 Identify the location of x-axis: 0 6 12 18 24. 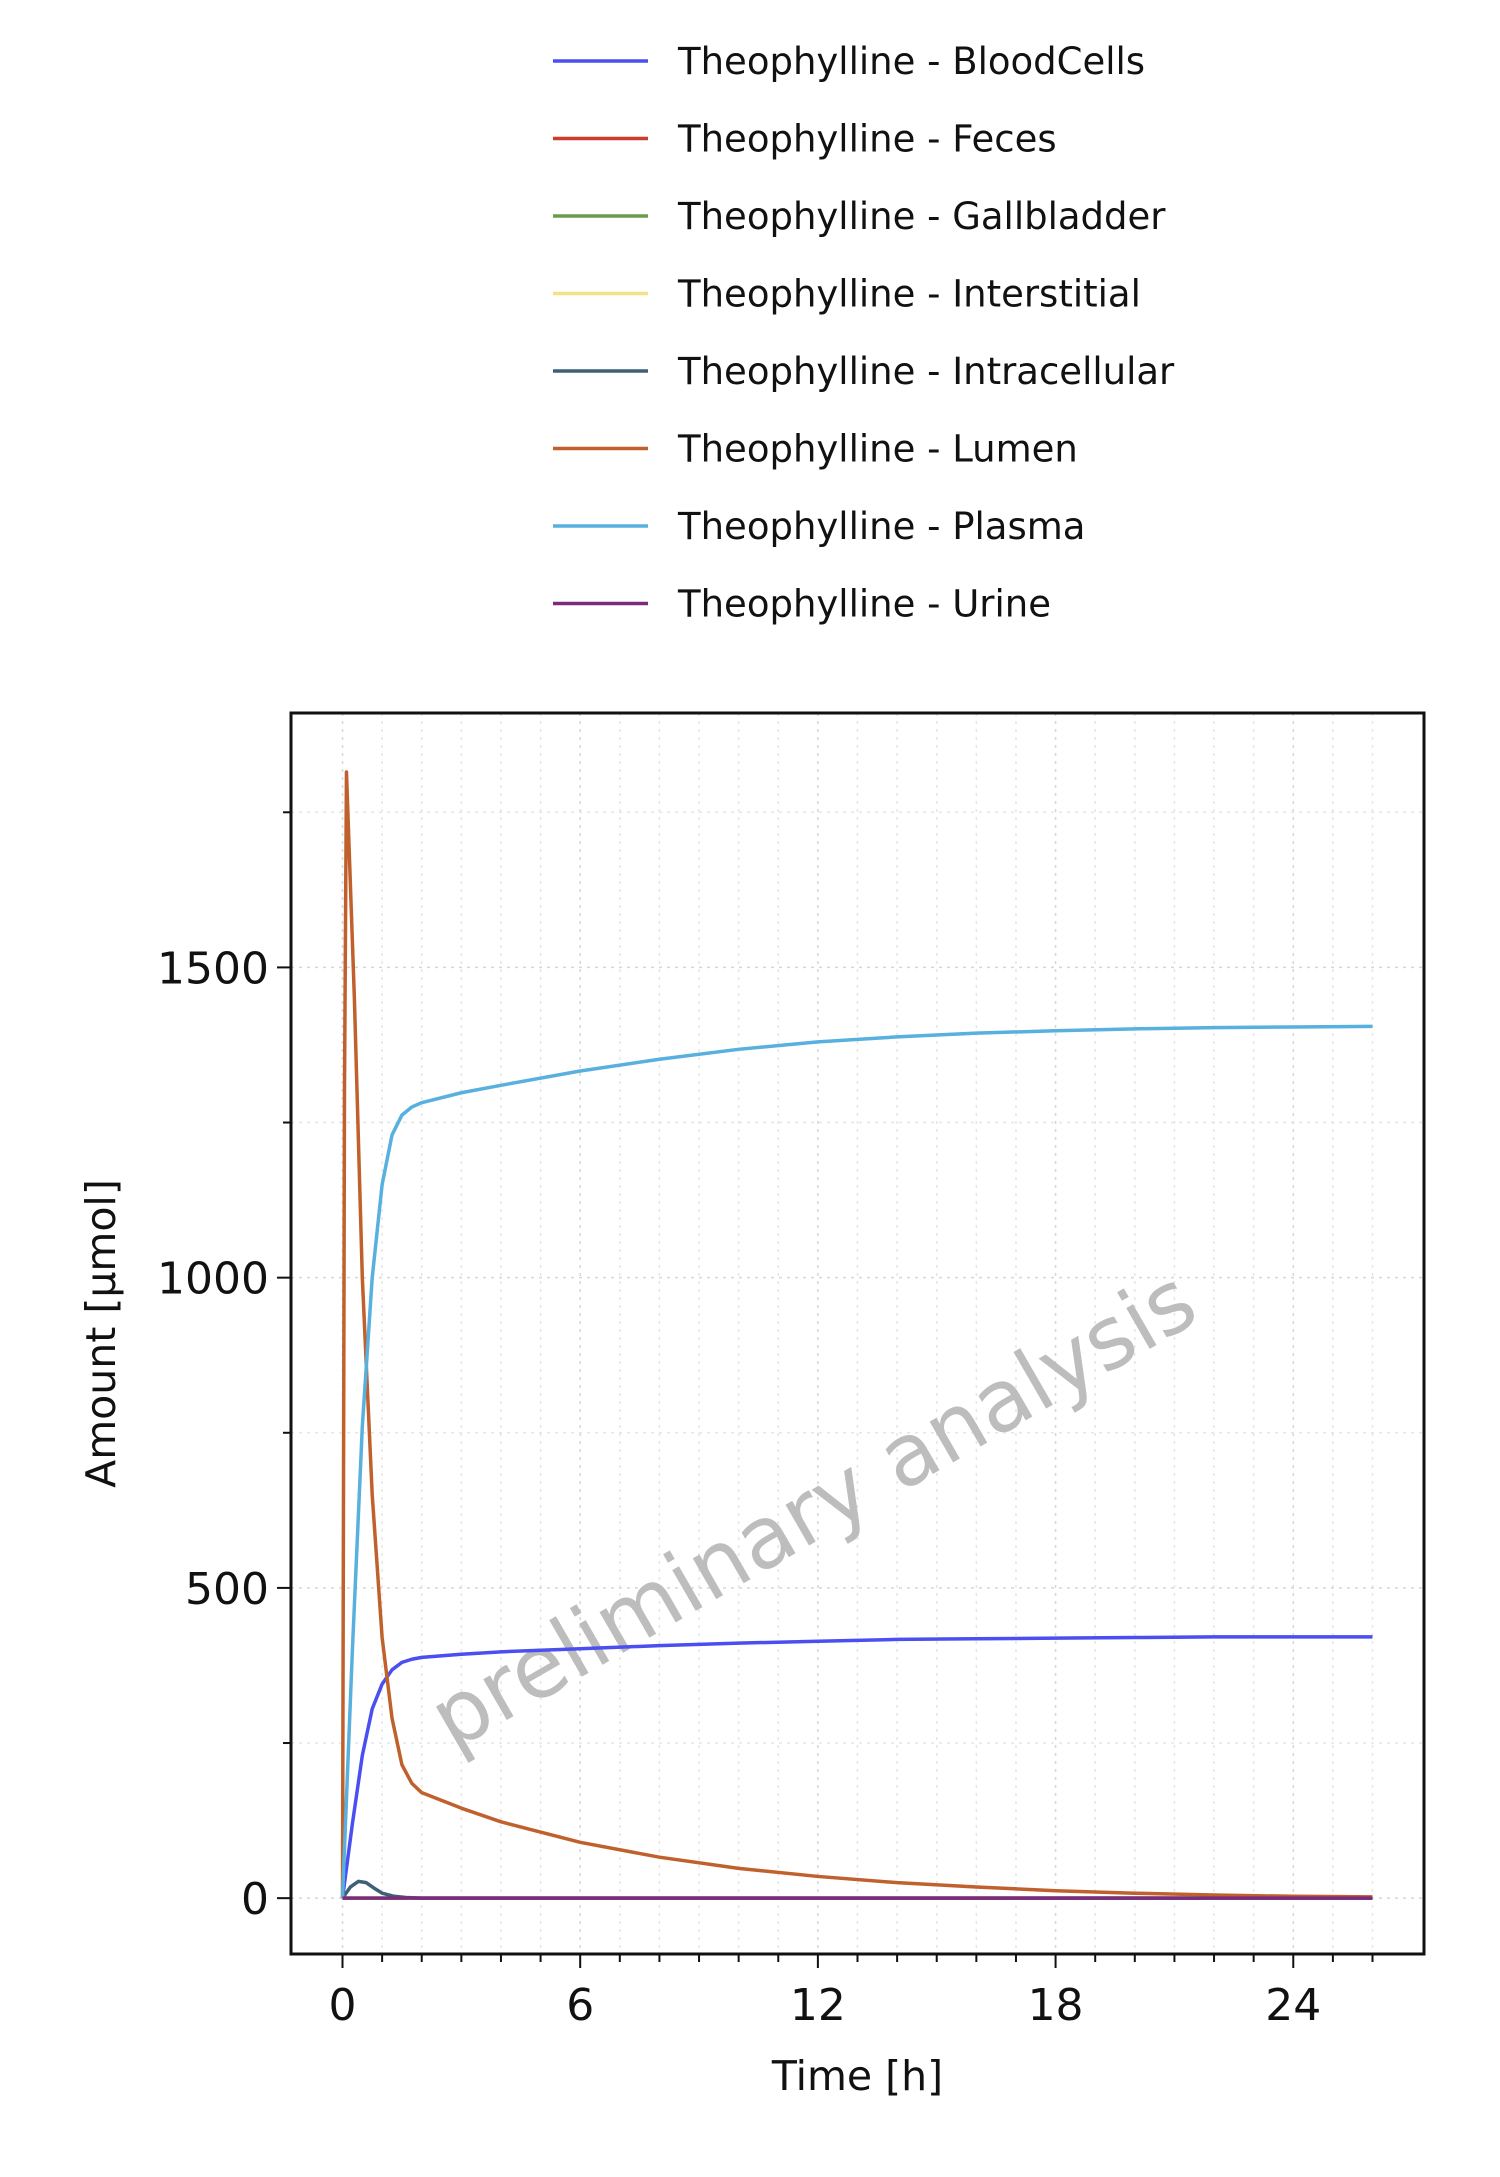
(857, 1991).